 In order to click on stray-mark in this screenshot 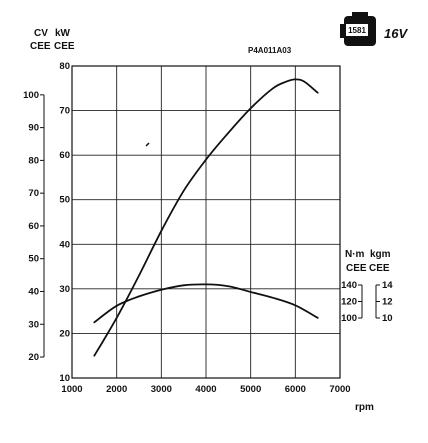, I will do `click(147, 144)`.